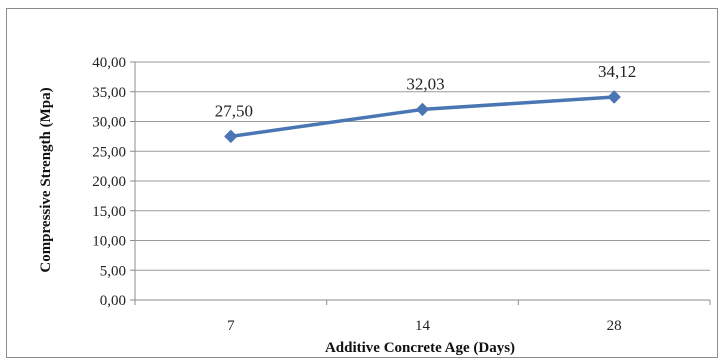 This screenshot has width=726, height=360. I want to click on x-tick-label: 28, so click(614, 326).